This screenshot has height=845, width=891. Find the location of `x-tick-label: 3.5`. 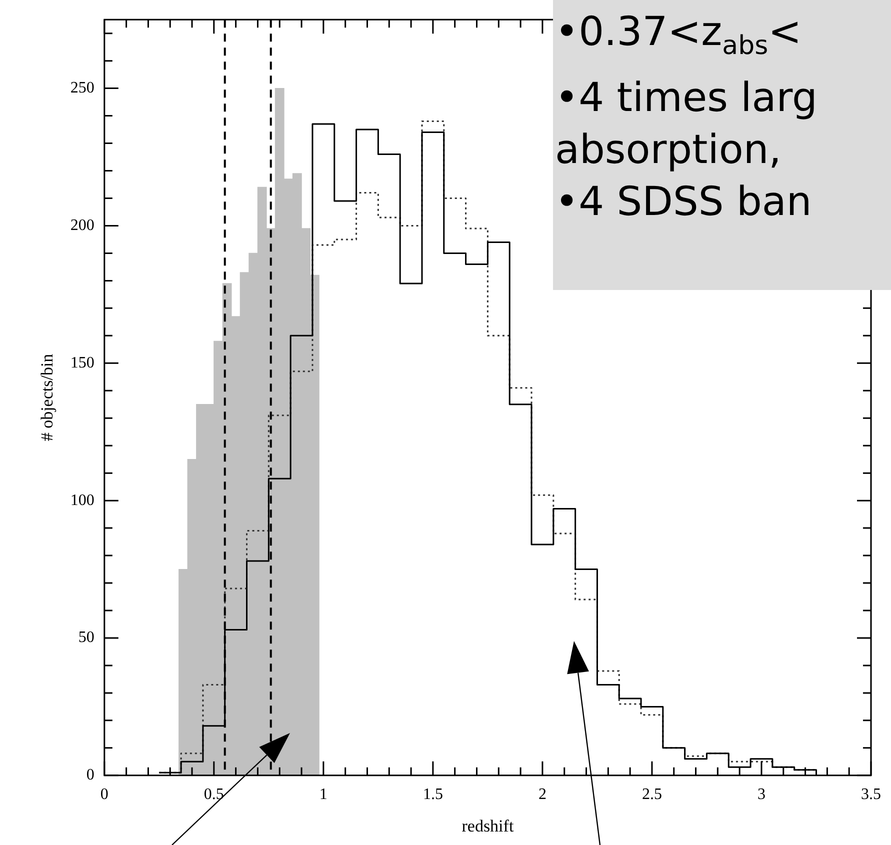

x-tick-label: 3.5 is located at coordinates (871, 795).